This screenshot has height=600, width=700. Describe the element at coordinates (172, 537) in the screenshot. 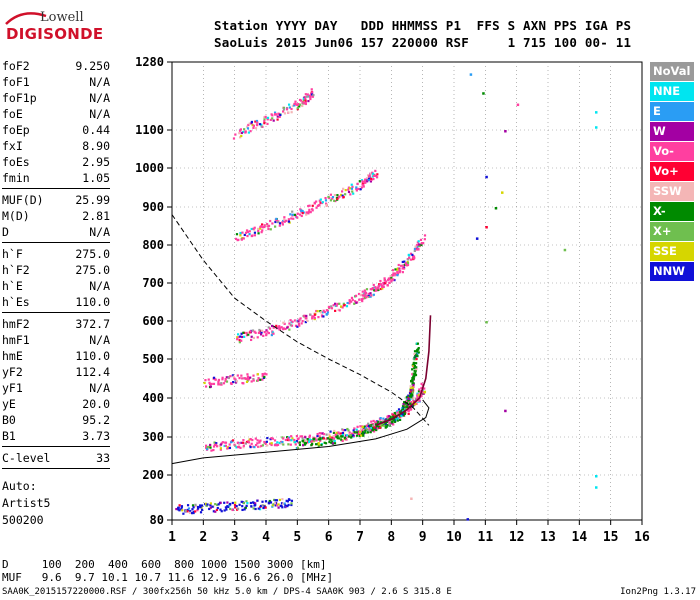

I see `tick-label-x: 1` at that location.